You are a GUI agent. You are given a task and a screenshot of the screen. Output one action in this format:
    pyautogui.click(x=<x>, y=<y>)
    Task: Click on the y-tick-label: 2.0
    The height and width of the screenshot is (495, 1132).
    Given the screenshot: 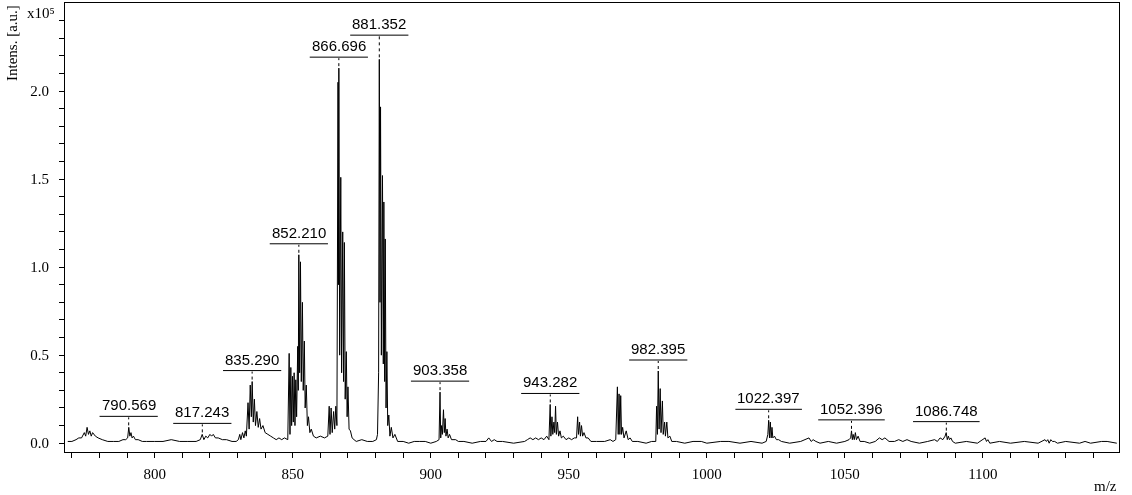 What is the action you would take?
    pyautogui.click(x=39, y=91)
    